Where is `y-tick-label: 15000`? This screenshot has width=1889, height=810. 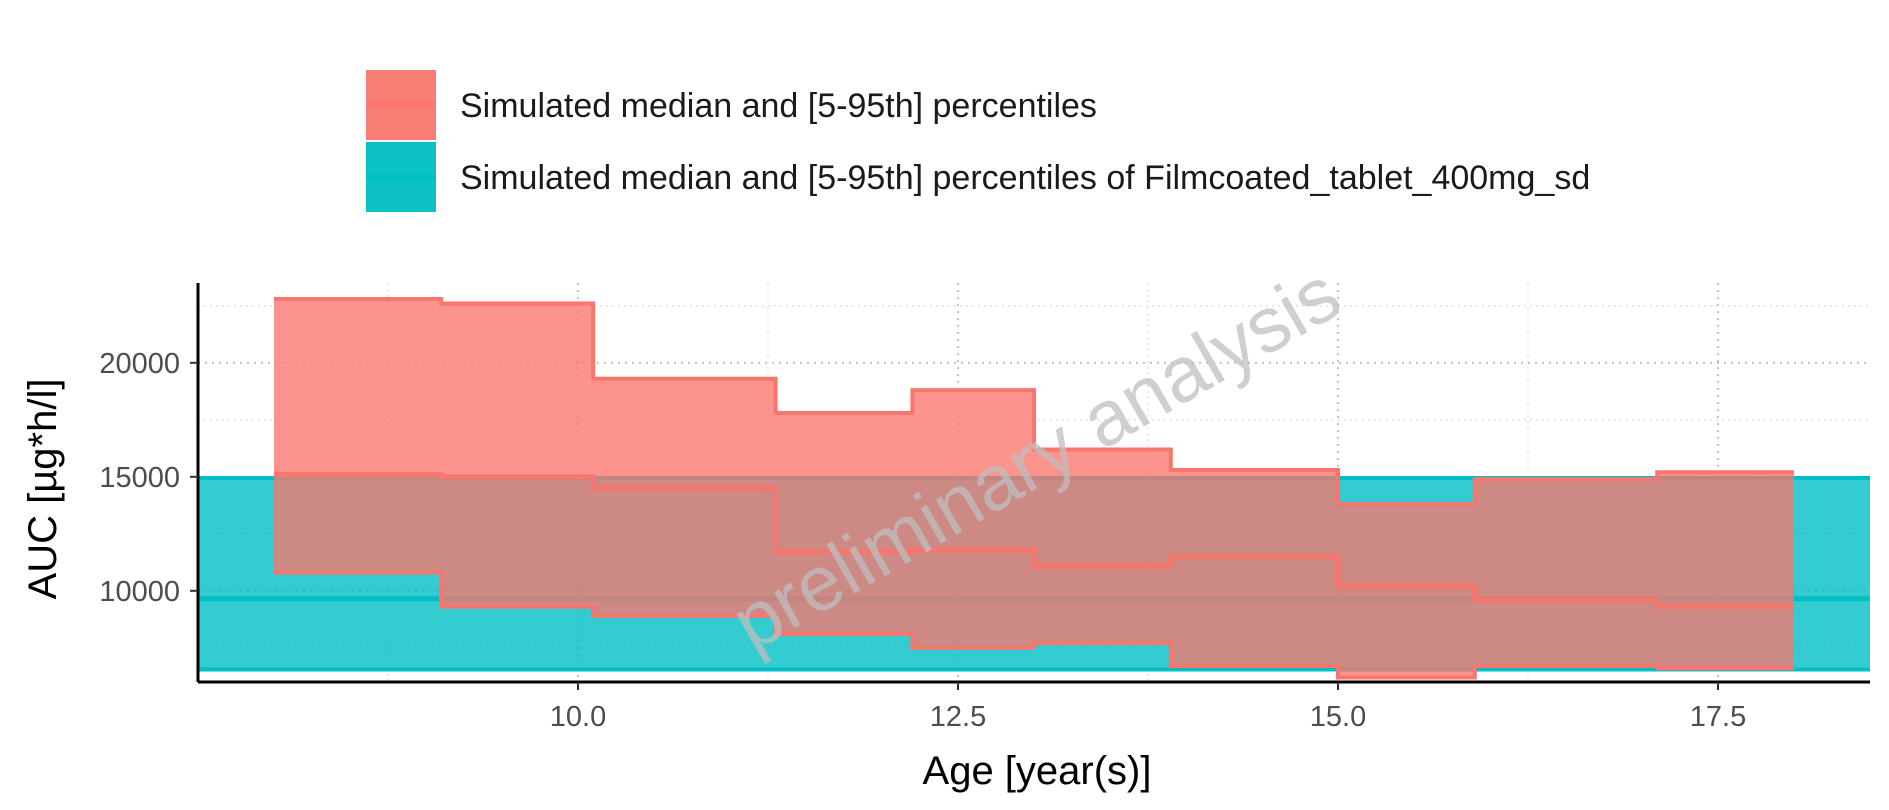 y-tick-label: 15000 is located at coordinates (139, 478).